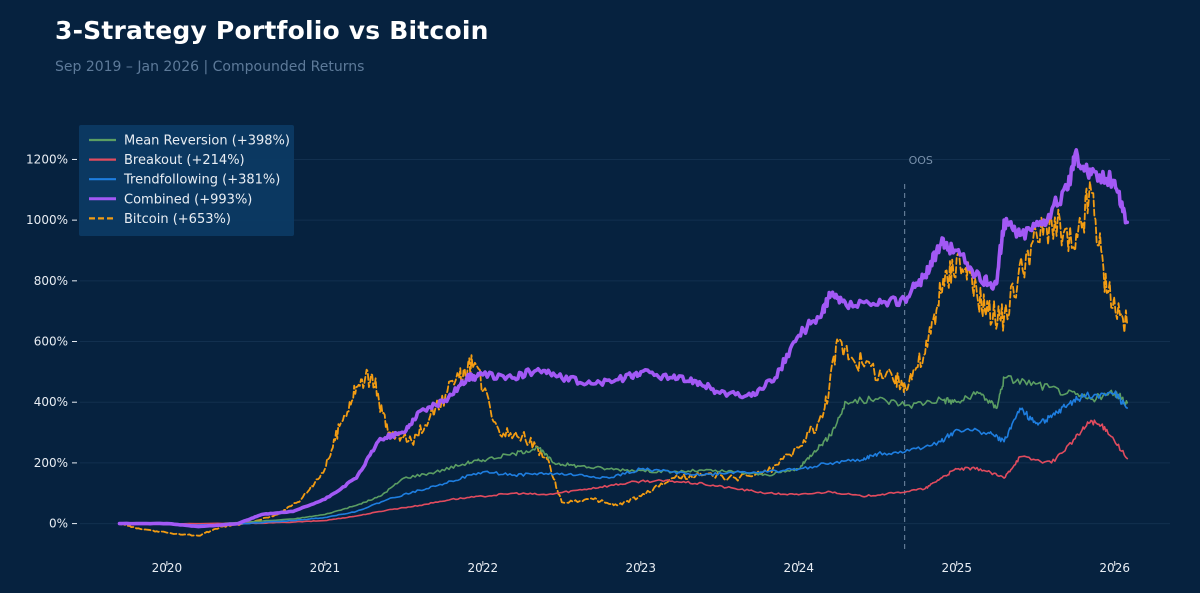 Image resolution: width=1200 pixels, height=593 pixels. Describe the element at coordinates (956, 568) in the screenshot. I see `x-tick-label: 2025` at that location.